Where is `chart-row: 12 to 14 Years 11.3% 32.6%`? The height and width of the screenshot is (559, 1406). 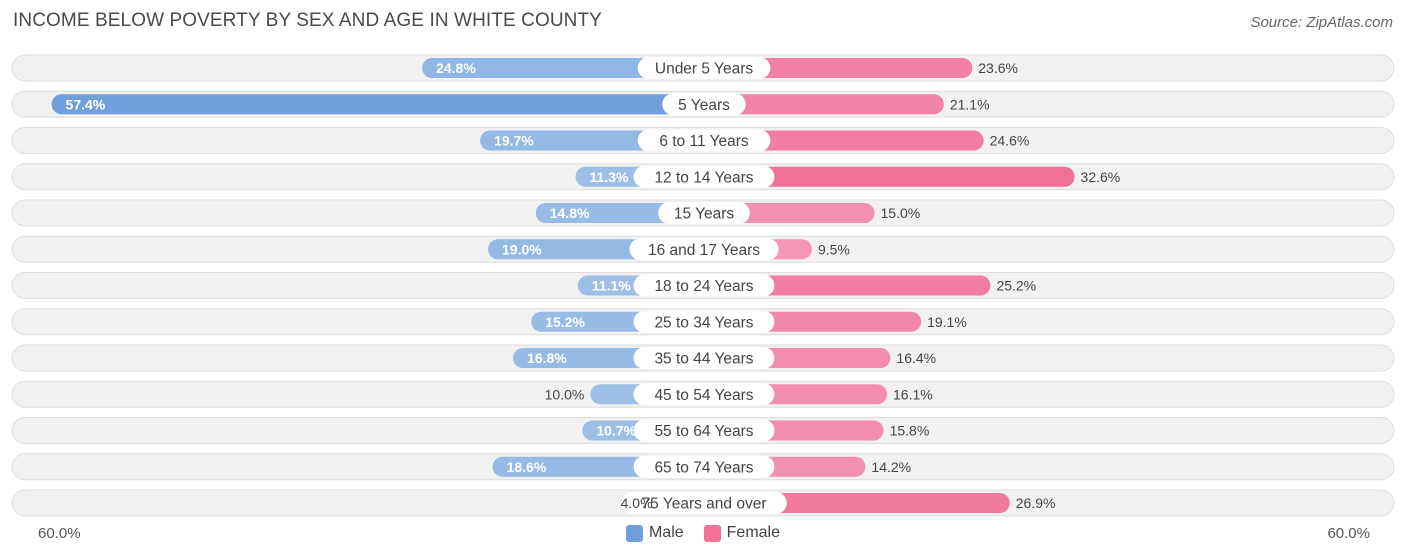
chart-row: 12 to 14 Years 11.3% 32.6% is located at coordinates (703, 177).